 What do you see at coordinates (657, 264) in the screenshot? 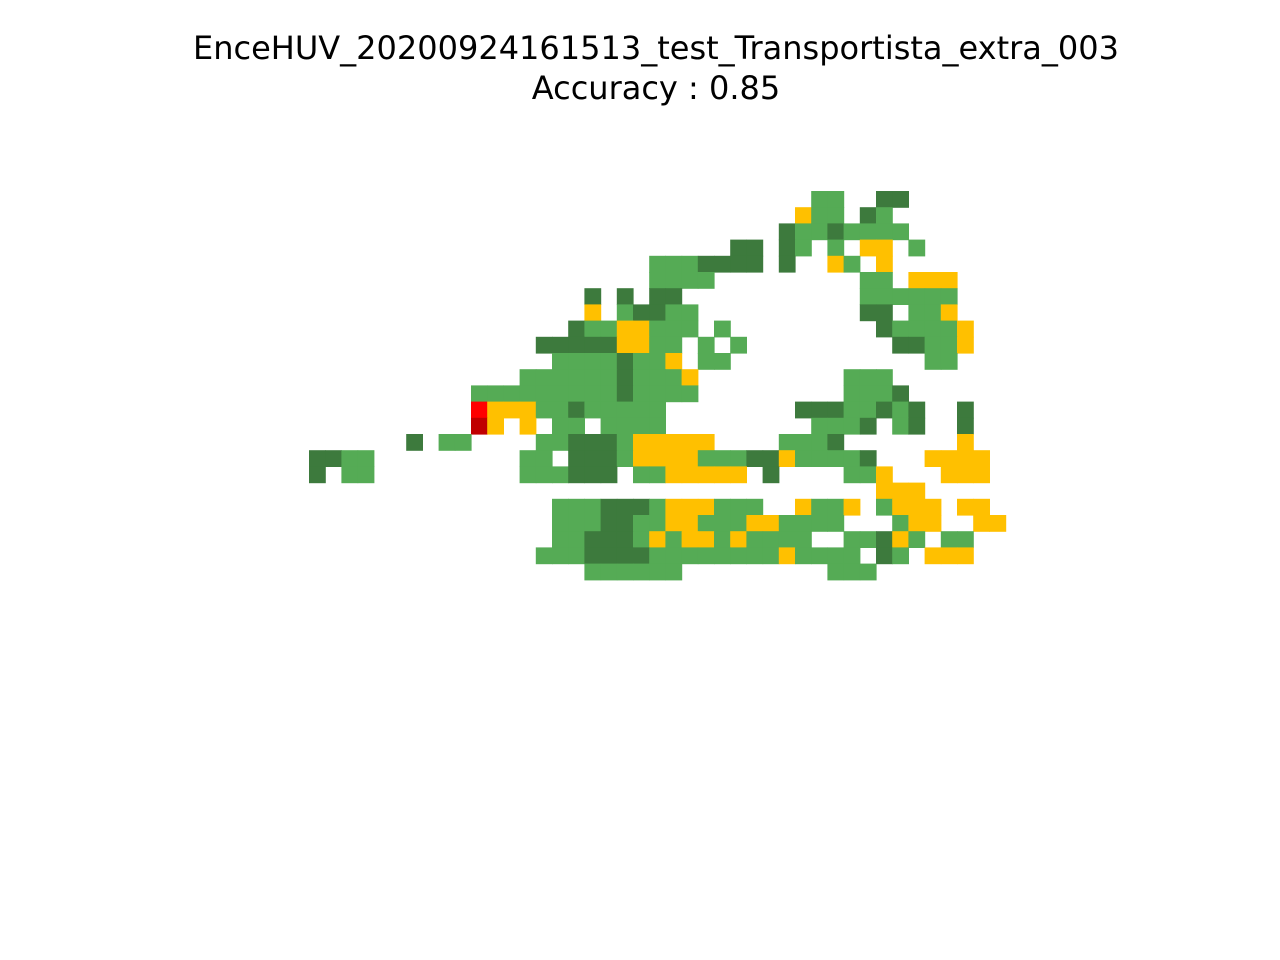
I see `heatmap-cell-light-green-r4-c26` at bounding box center [657, 264].